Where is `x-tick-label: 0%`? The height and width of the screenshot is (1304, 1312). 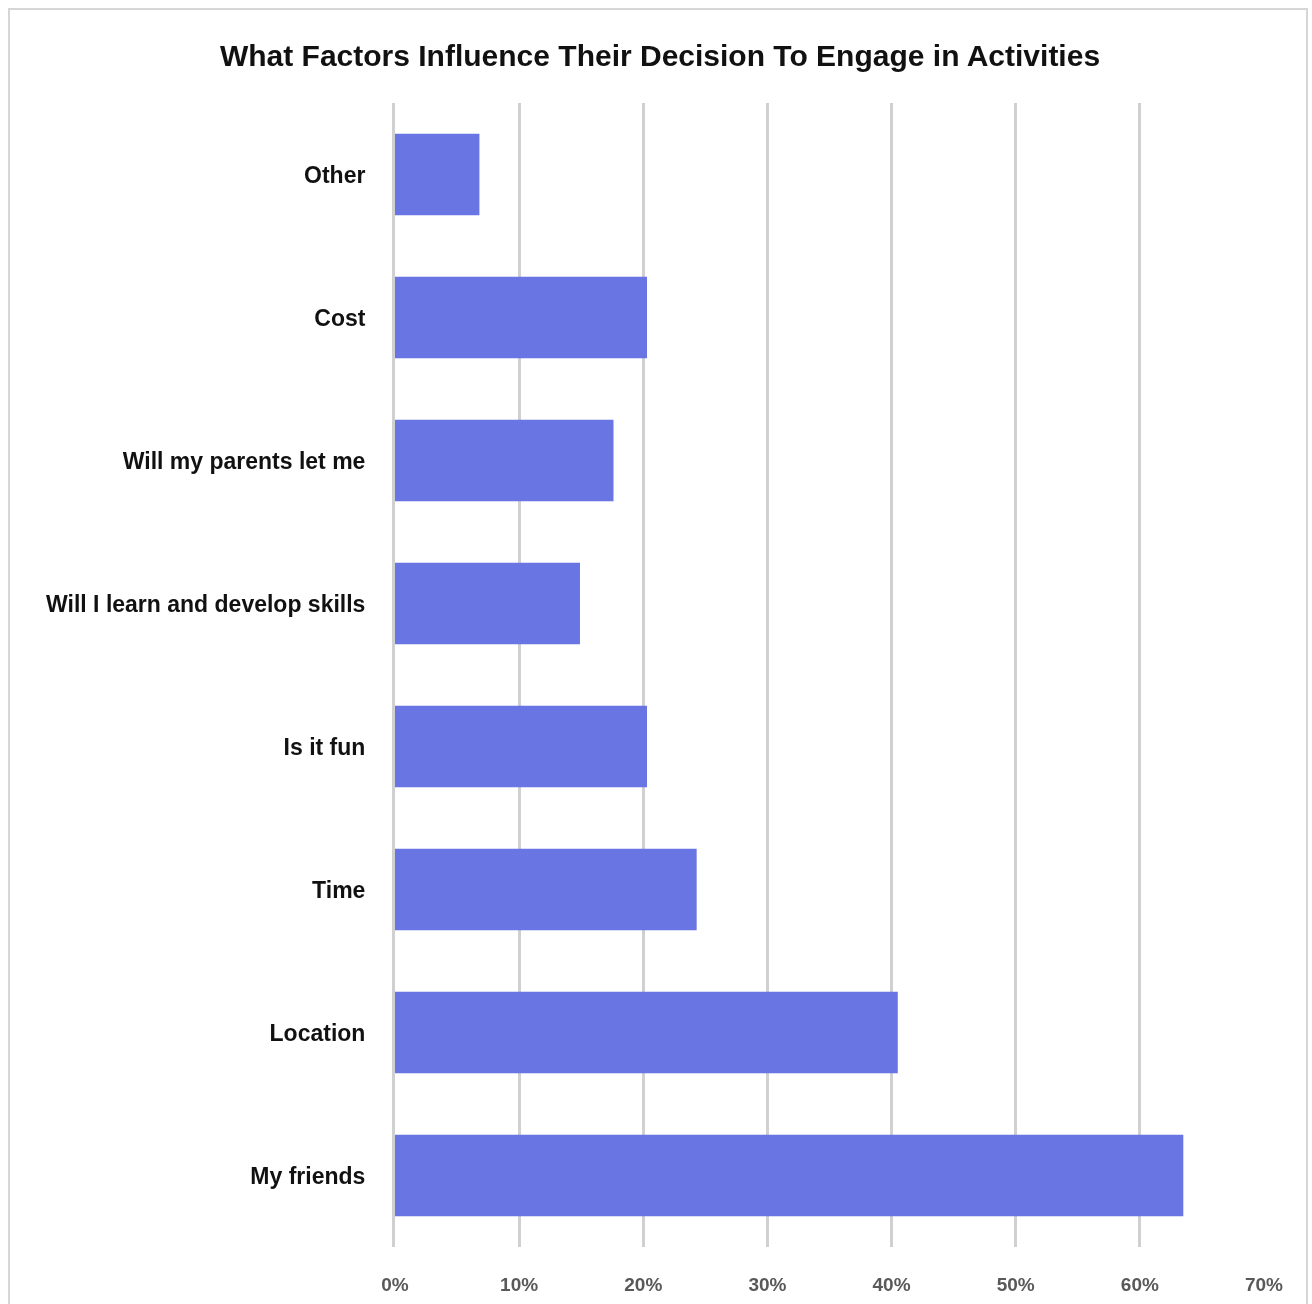 x-tick-label: 0% is located at coordinates (395, 1284).